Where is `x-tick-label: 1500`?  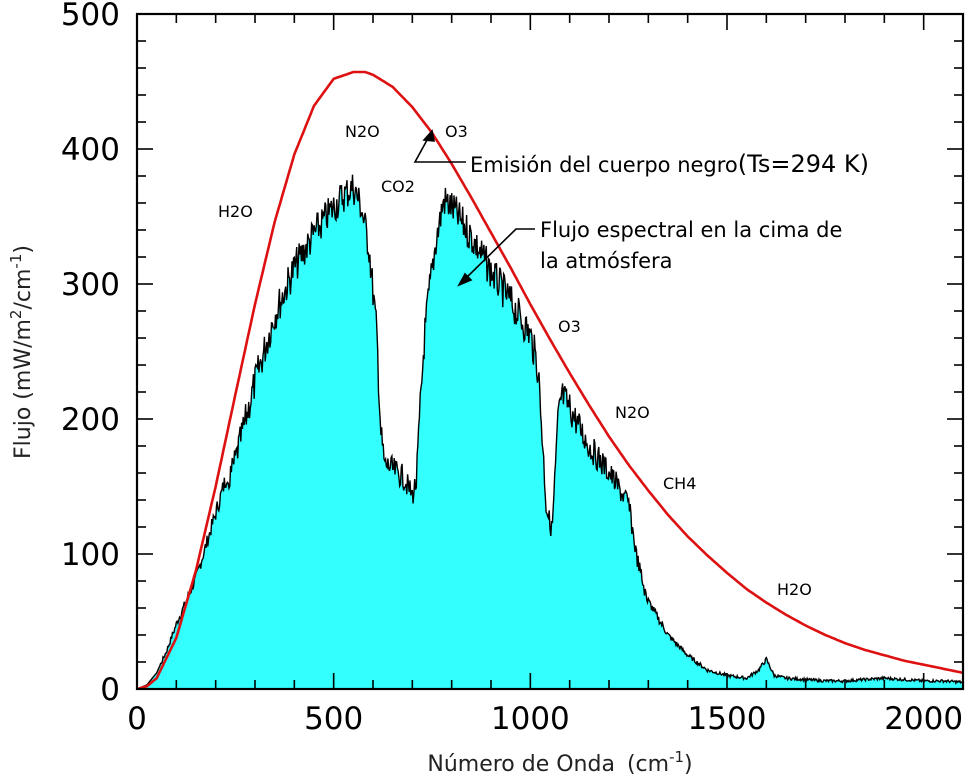
x-tick-label: 1500 is located at coordinates (727, 719).